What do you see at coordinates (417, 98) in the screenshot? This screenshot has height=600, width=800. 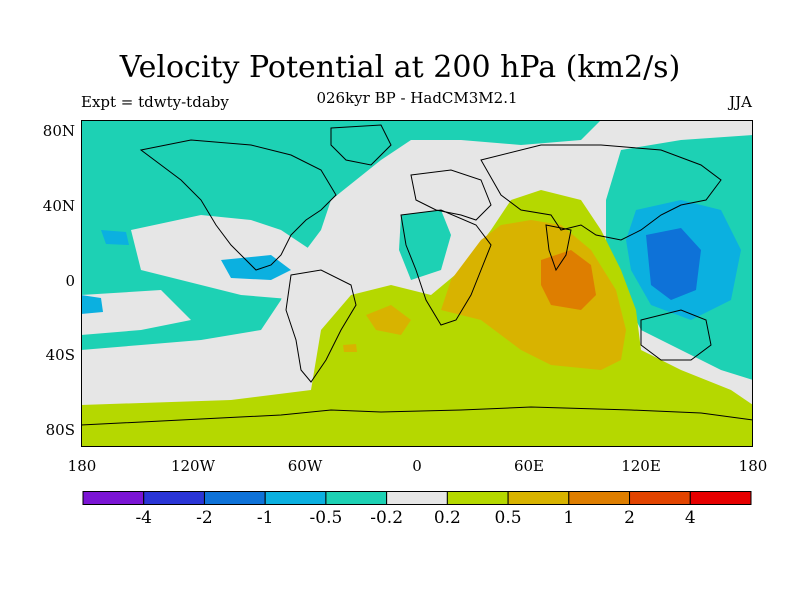 I see `map-subtitle: 026kyr BP - HadCM3M2.1` at bounding box center [417, 98].